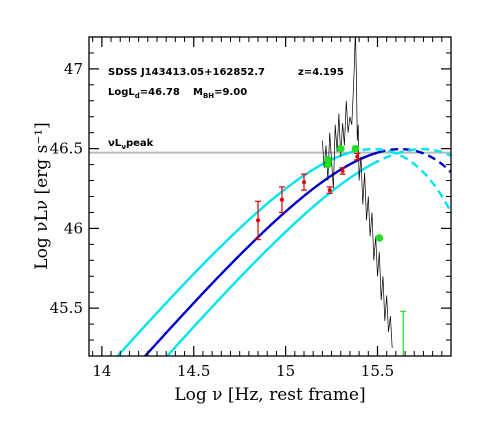 The image size is (491, 436). Describe the element at coordinates (160, 92) in the screenshot. I see `log-ld-value: =46.78` at that location.